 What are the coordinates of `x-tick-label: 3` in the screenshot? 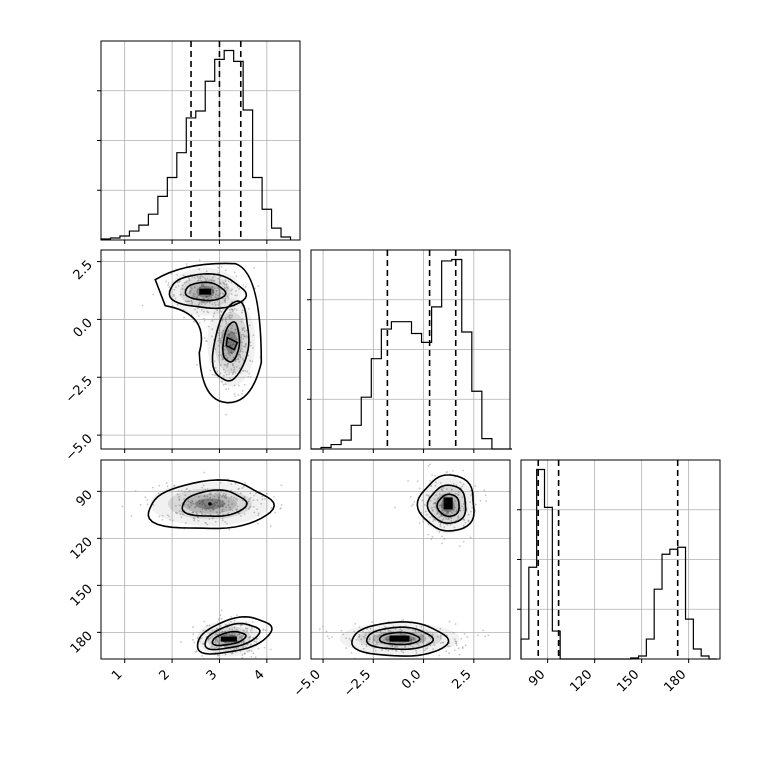 It's located at (212, 675).